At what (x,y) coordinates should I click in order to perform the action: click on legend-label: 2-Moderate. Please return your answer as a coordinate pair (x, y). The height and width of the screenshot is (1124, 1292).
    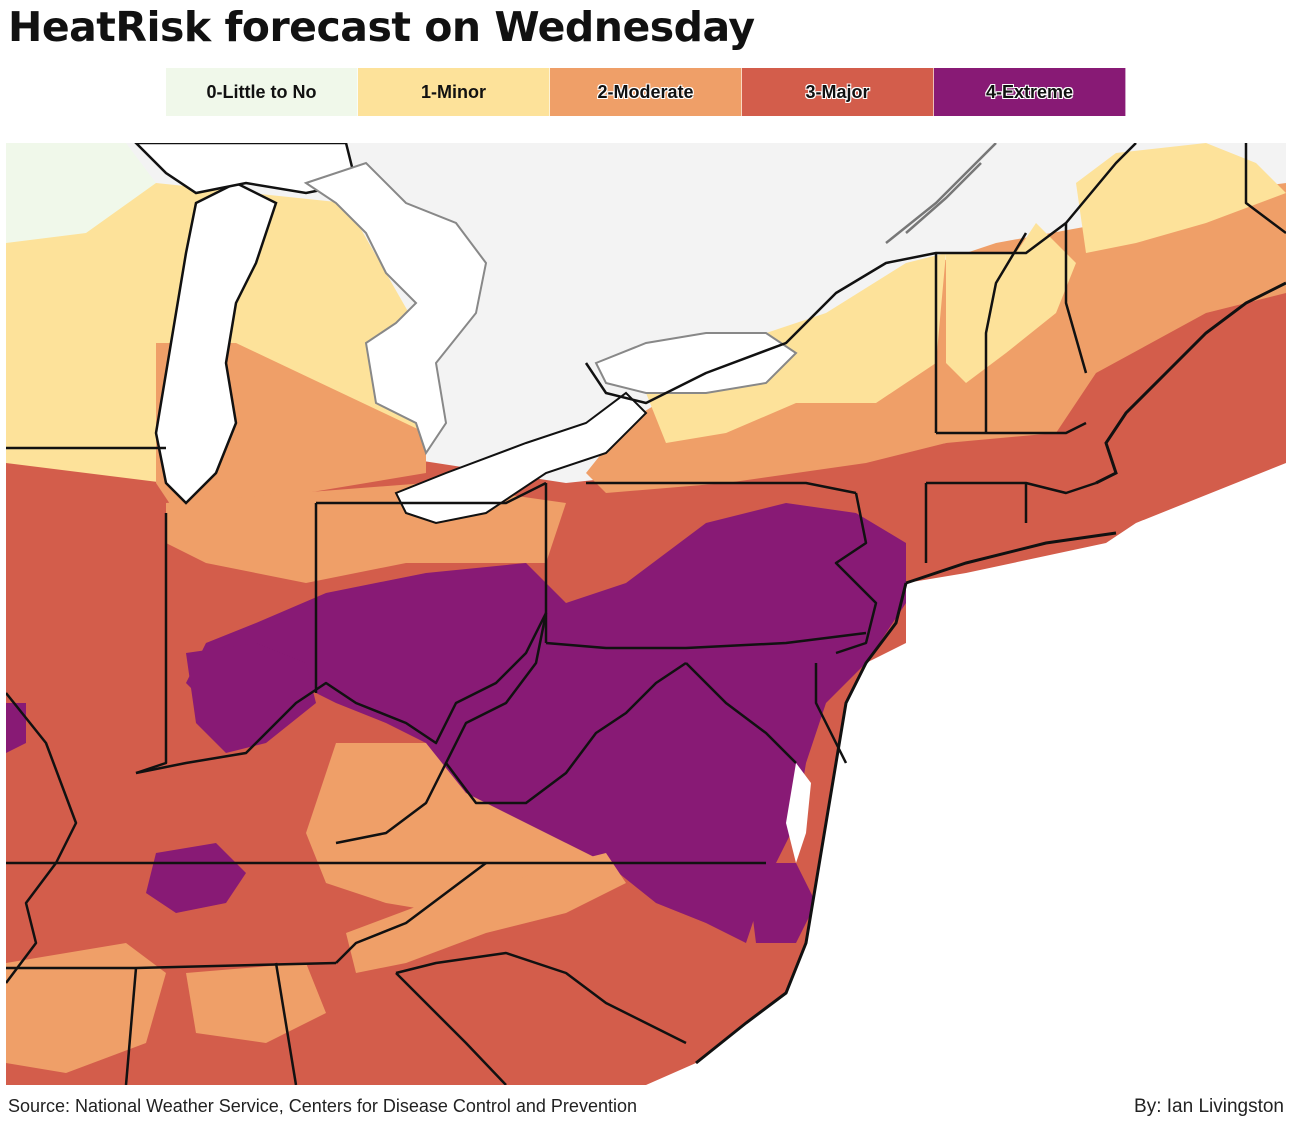
    Looking at the image, I should click on (645, 91).